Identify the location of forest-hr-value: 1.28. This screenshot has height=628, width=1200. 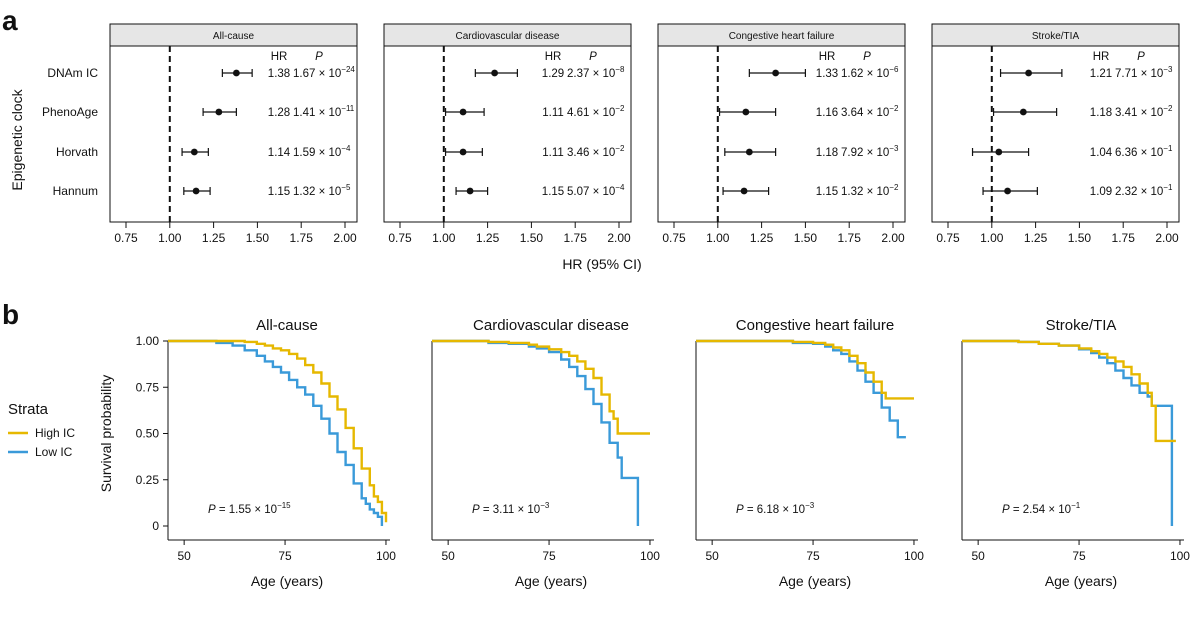
(279, 113).